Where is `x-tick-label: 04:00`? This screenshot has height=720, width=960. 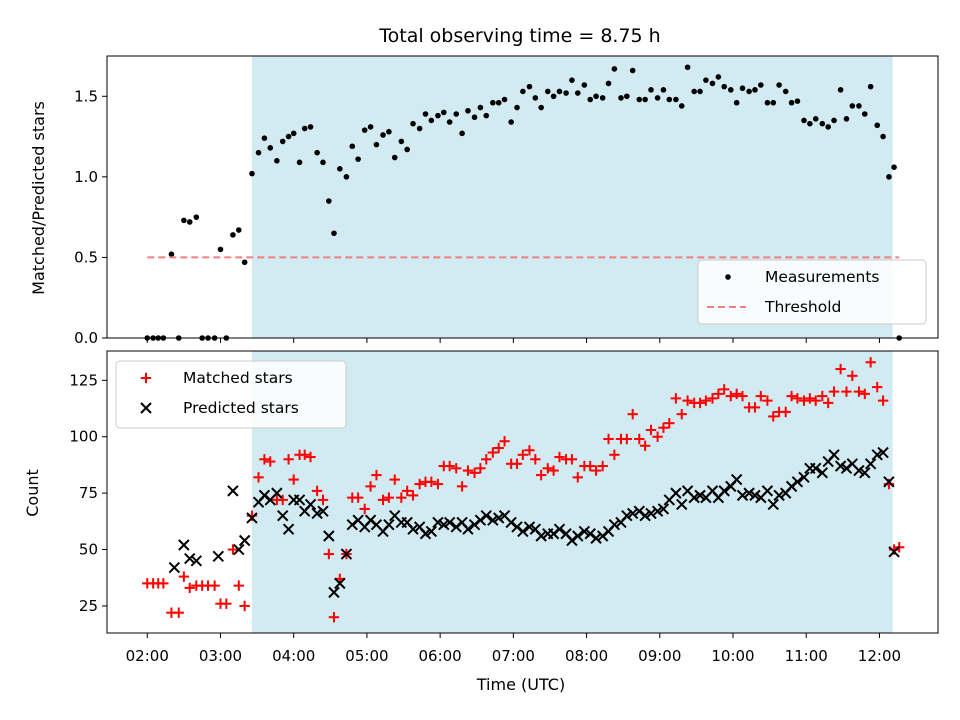 x-tick-label: 04:00 is located at coordinates (293, 656).